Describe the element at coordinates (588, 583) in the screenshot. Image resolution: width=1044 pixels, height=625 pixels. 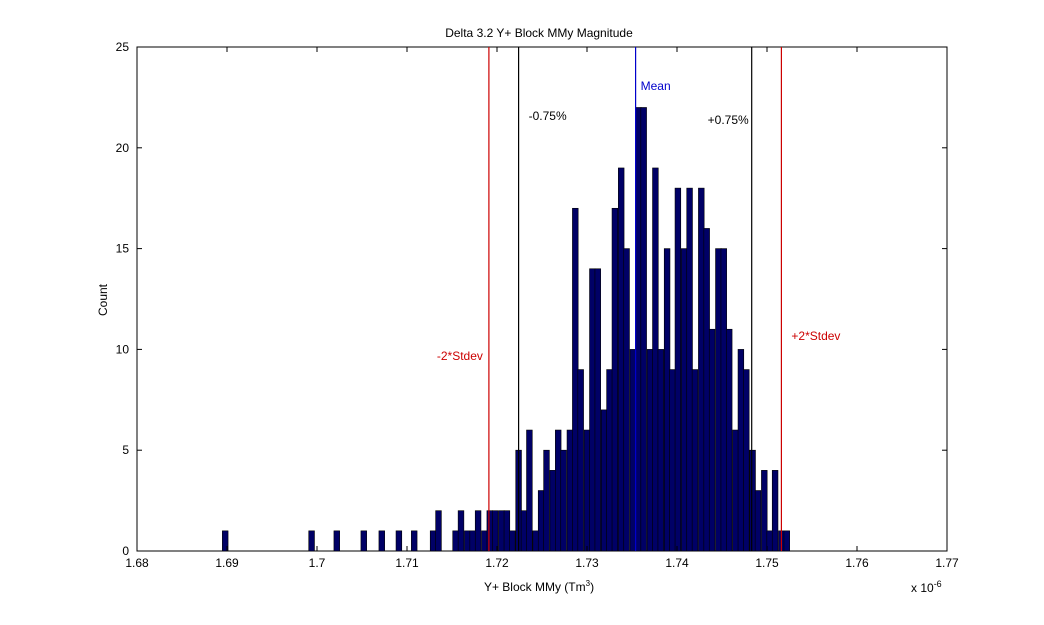
I see `x-axis-label-superscript: 3` at that location.